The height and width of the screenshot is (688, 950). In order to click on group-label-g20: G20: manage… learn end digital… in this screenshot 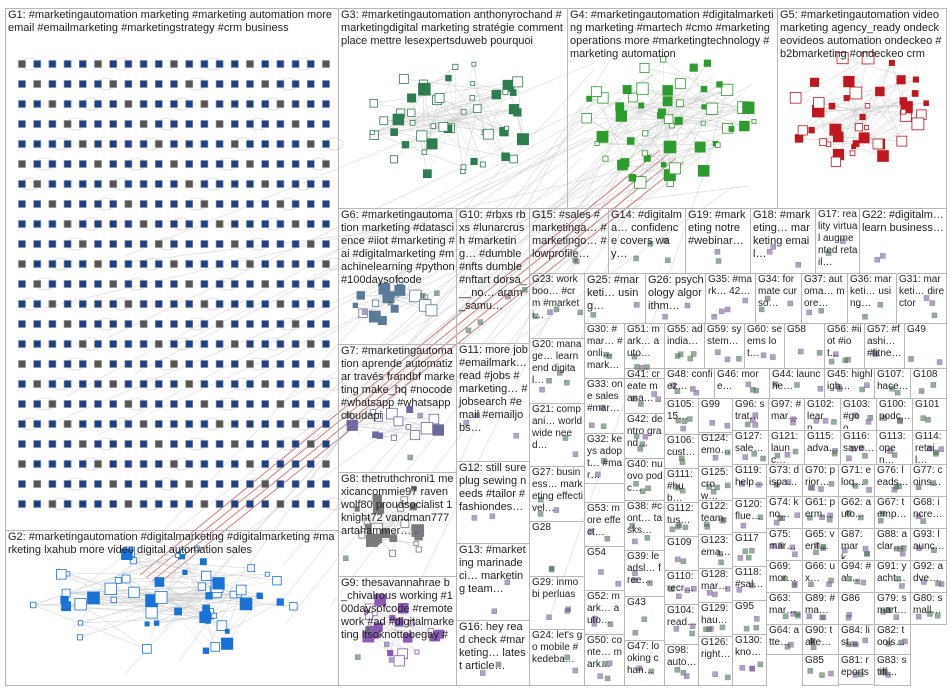, I will do `click(557, 362)`.